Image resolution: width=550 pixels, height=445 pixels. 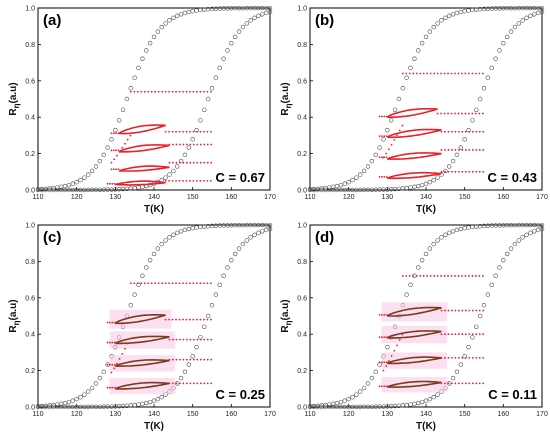 I want to click on y-tick-label: 0.8, so click(x=302, y=262).